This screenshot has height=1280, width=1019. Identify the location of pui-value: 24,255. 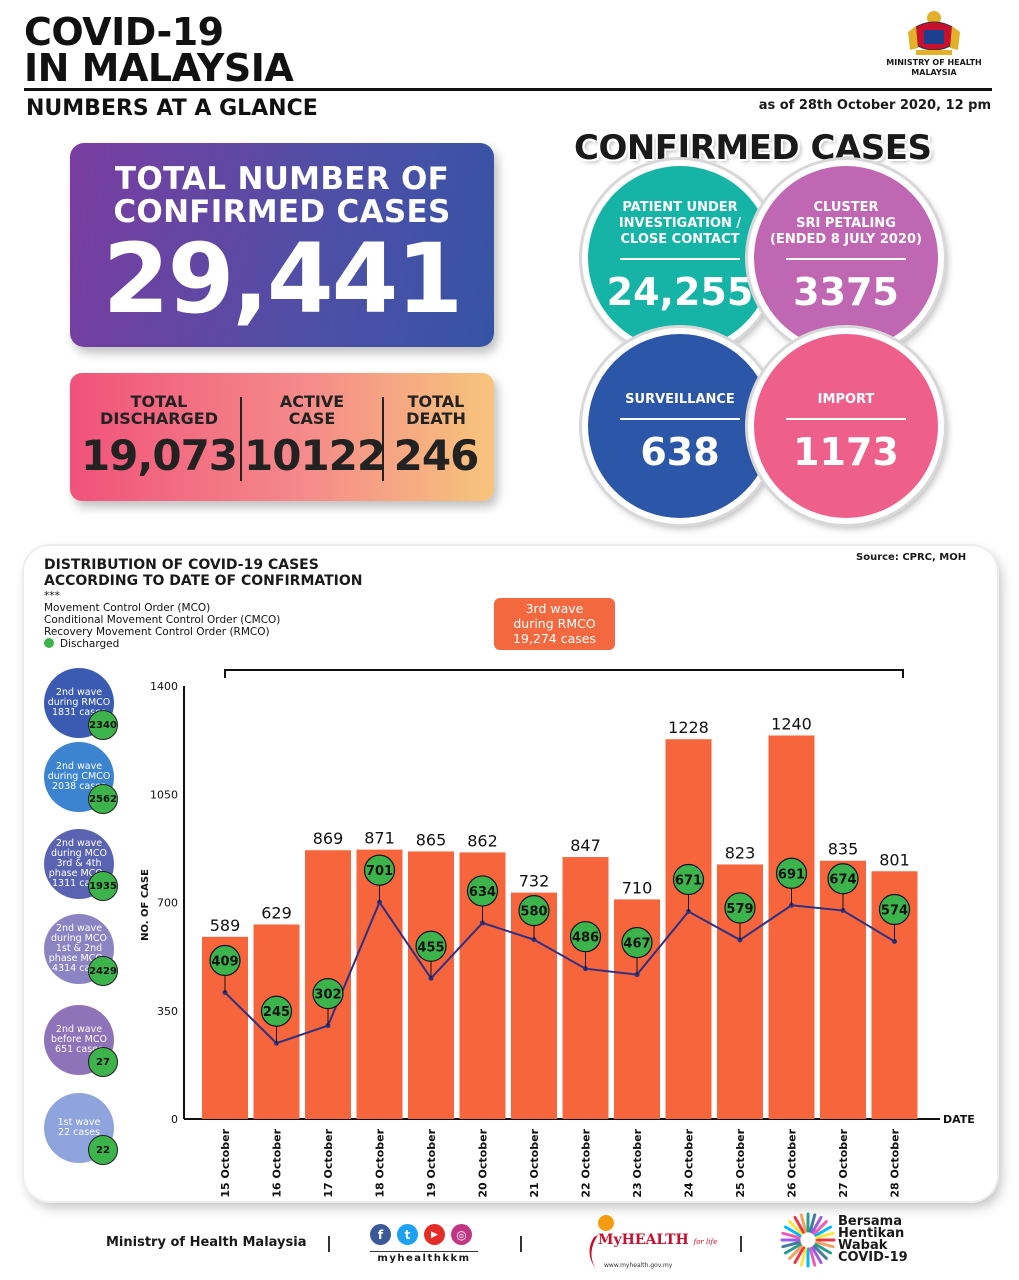
(680, 292).